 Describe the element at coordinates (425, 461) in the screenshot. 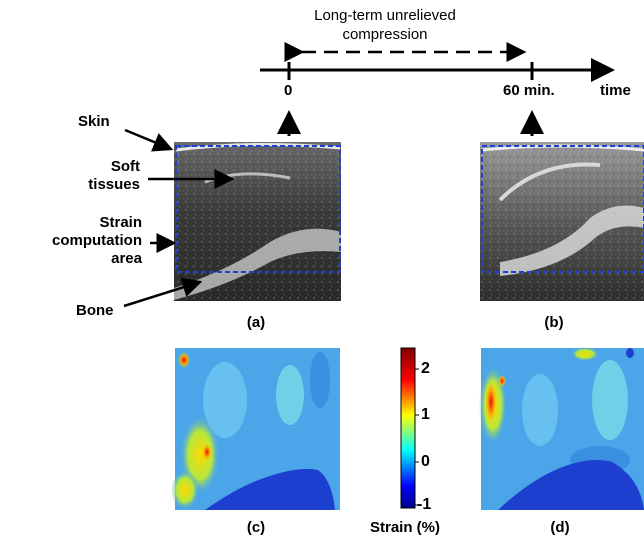

I see `colorbar-label-0: 0` at that location.